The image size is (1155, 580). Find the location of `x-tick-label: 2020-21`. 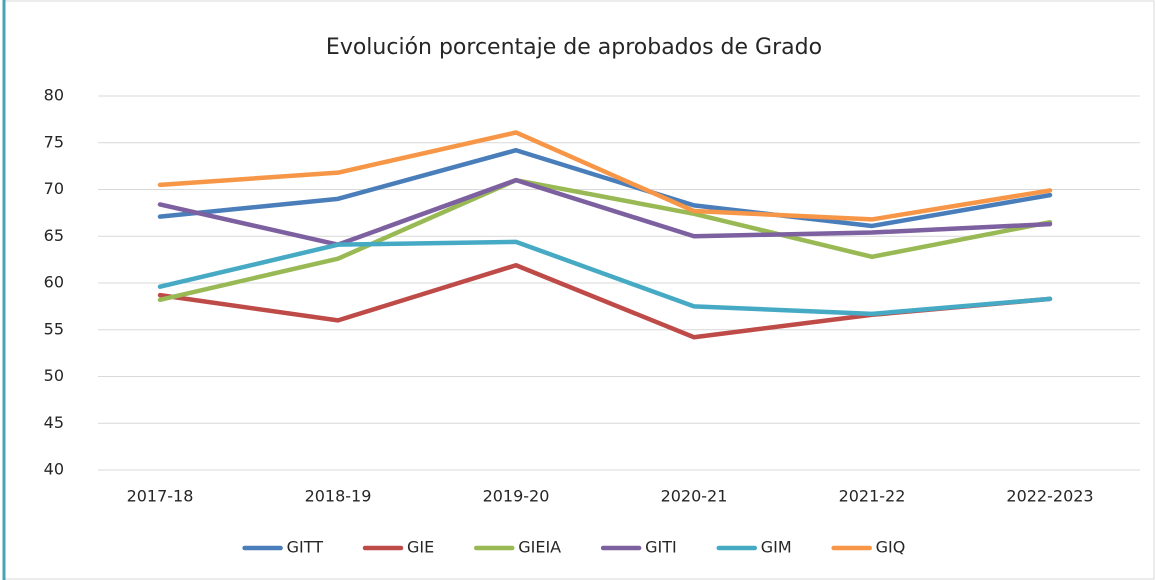

x-tick-label: 2020-21 is located at coordinates (694, 496).